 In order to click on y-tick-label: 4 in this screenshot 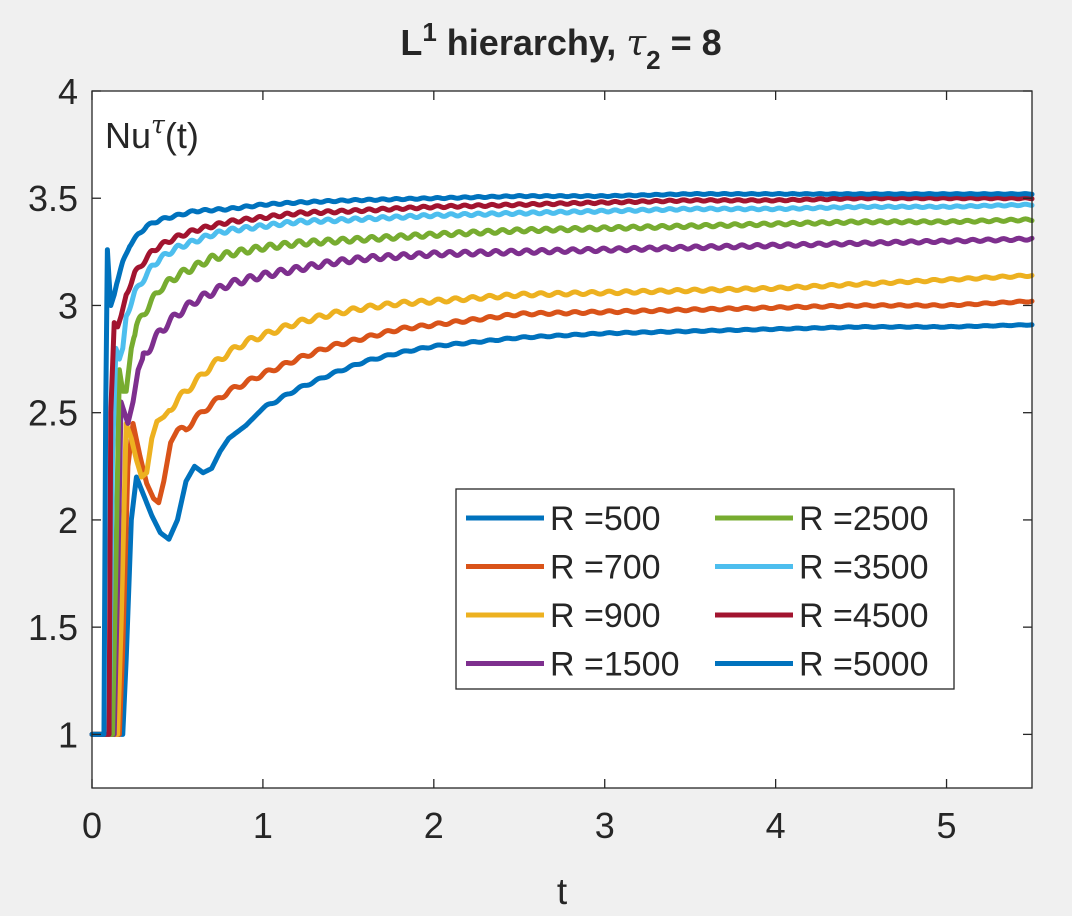, I will do `click(68, 91)`.